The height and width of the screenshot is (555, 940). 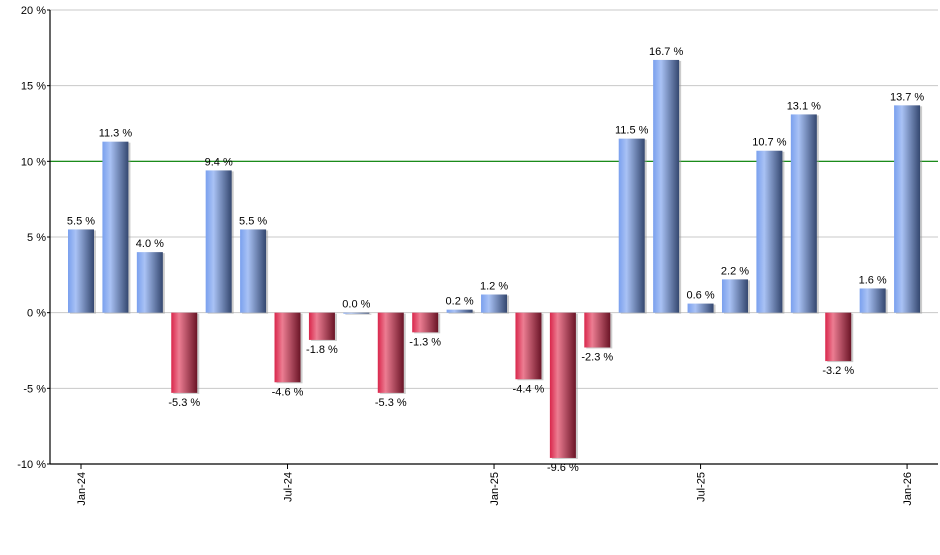 I want to click on data-label: -2.3 %, so click(x=597, y=357).